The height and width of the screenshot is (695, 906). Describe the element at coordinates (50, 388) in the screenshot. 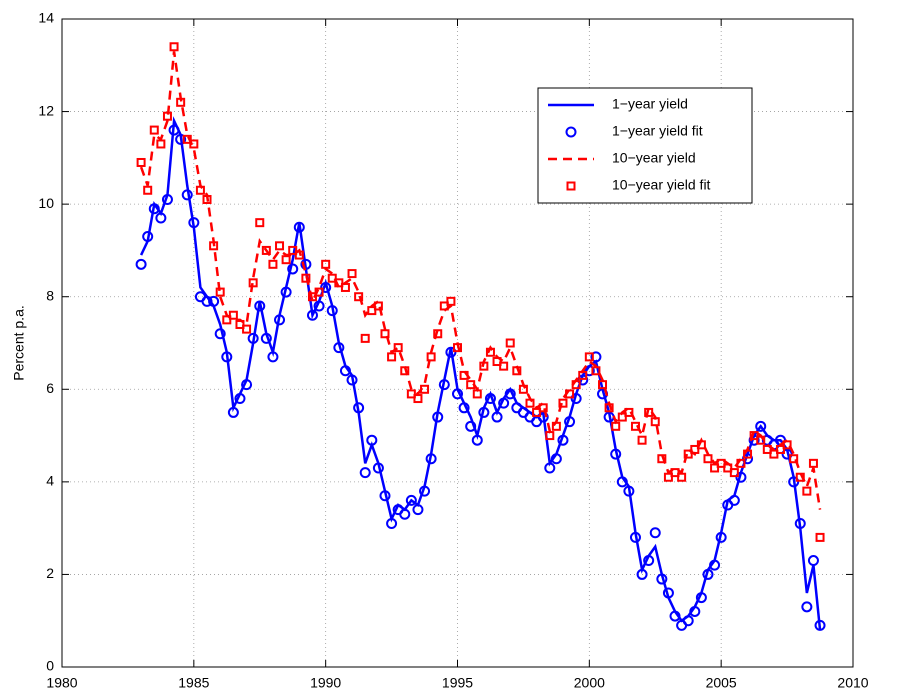

I see `y-tick-label: 6` at that location.